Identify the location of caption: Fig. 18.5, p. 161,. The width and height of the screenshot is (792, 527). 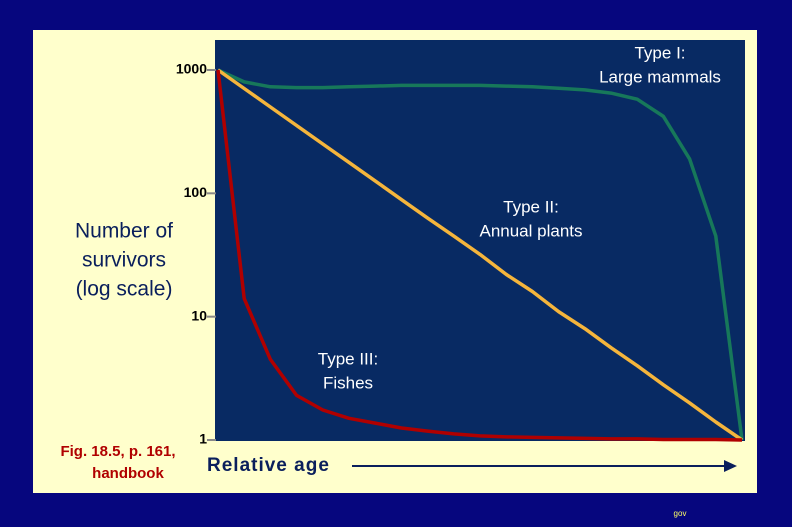
(117, 451).